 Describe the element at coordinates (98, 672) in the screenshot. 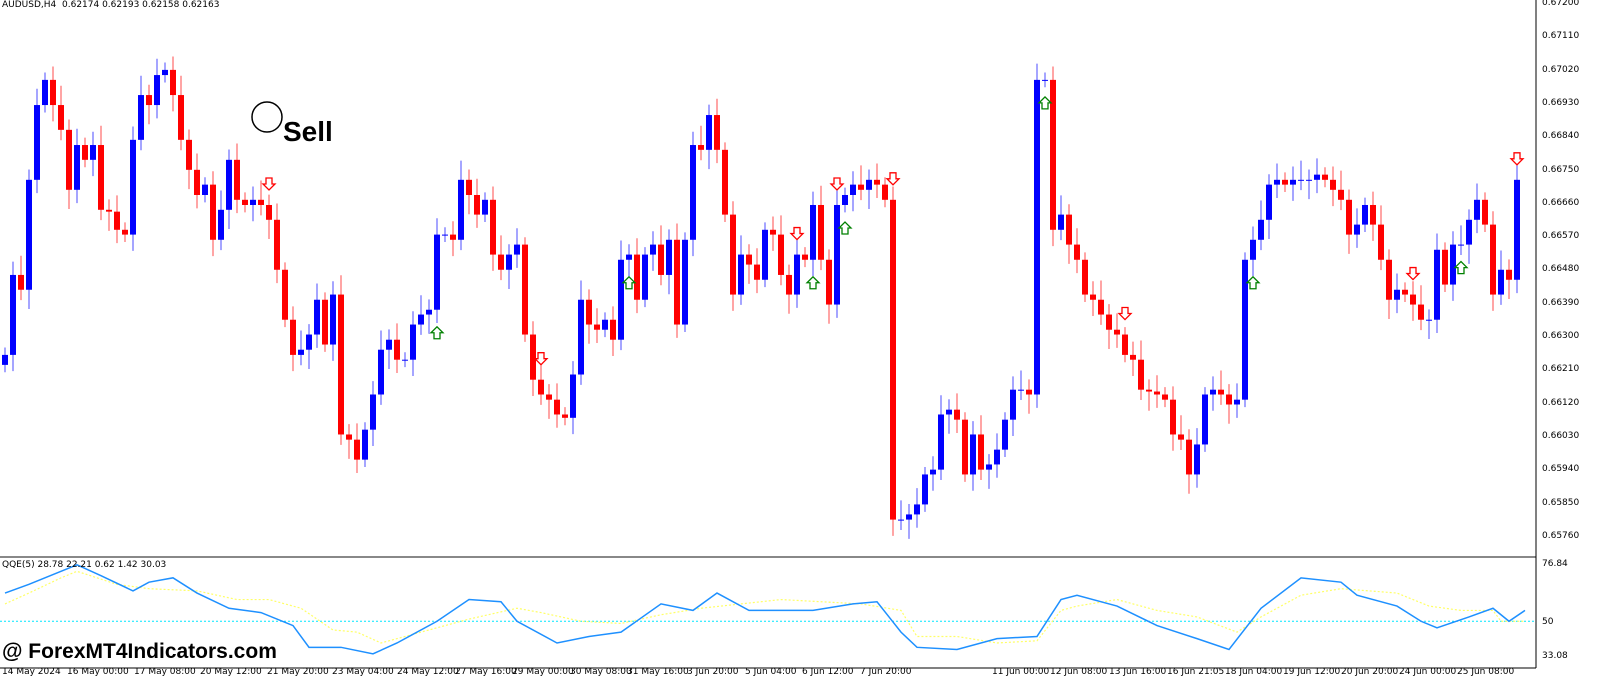

I see `time-tick-label: 16 May 00:00` at that location.